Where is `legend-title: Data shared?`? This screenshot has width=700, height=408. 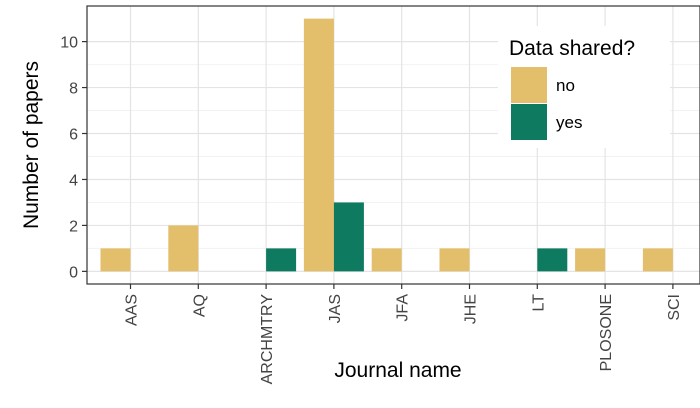
legend-title: Data shared? is located at coordinates (572, 48).